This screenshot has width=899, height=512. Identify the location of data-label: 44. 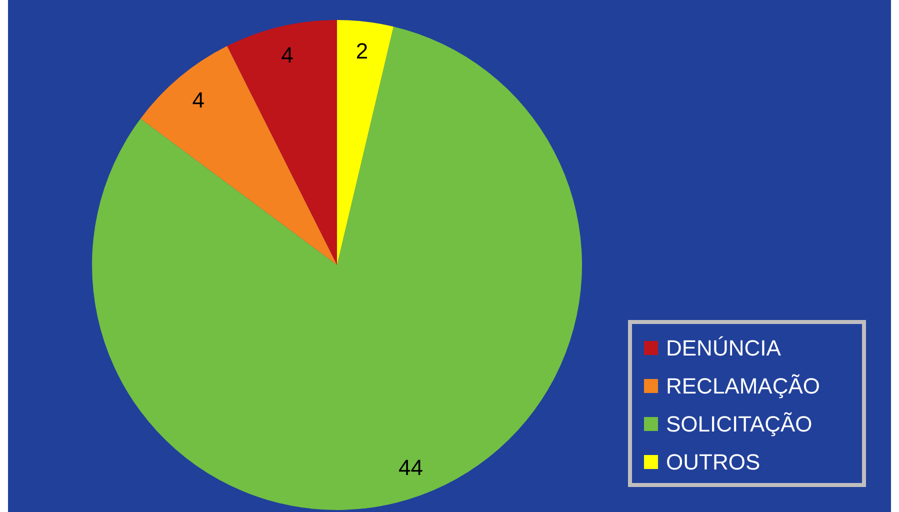
(410, 467).